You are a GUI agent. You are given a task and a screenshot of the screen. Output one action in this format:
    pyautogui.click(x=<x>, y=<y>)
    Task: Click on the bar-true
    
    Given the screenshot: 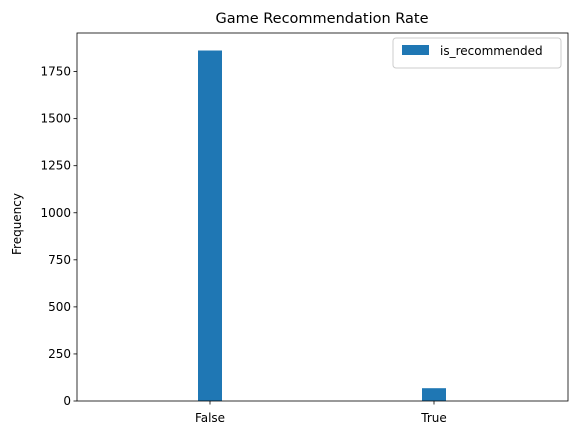 What is the action you would take?
    pyautogui.click(x=434, y=394)
    